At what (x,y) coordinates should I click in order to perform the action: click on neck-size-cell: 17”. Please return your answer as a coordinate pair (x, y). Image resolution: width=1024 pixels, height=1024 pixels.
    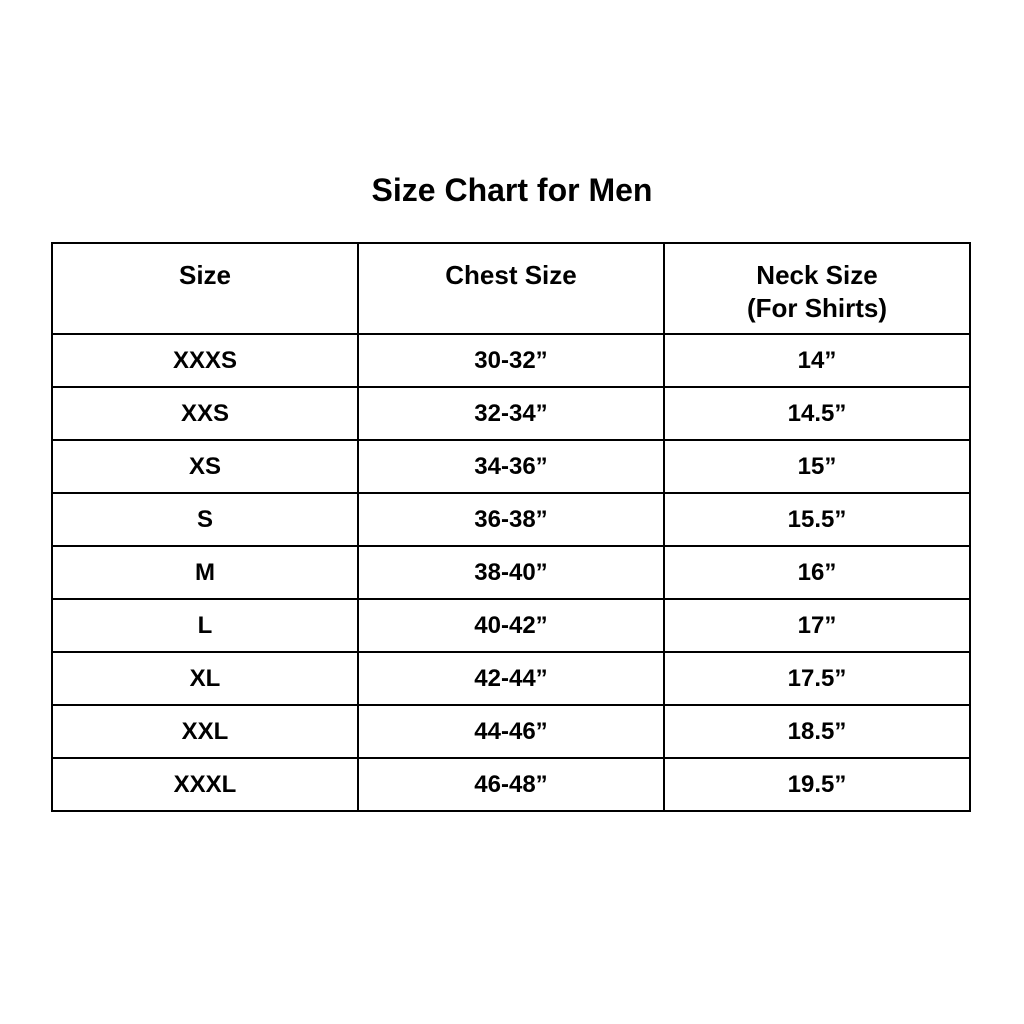
    Looking at the image, I should click on (817, 625).